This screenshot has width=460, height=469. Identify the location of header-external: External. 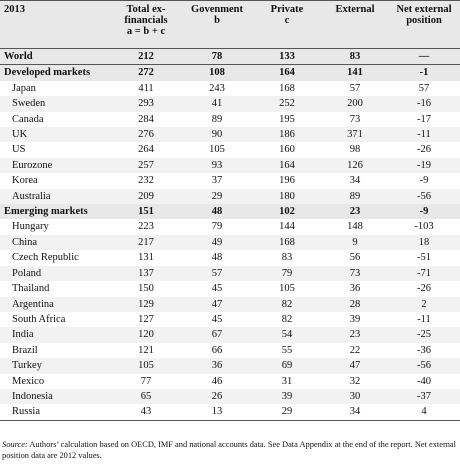
(355, 24).